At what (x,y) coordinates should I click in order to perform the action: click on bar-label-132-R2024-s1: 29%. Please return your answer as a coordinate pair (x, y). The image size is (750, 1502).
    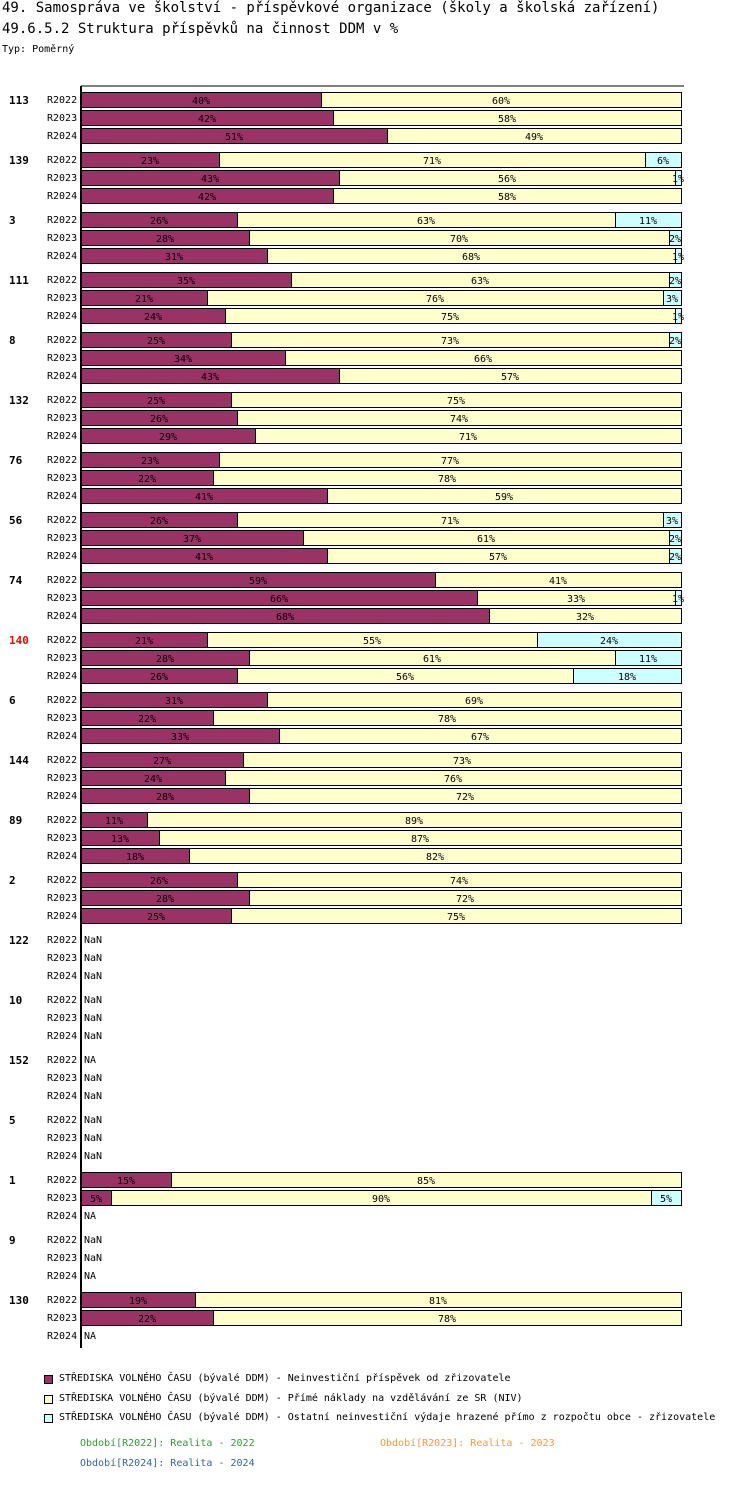
    Looking at the image, I should click on (168, 437).